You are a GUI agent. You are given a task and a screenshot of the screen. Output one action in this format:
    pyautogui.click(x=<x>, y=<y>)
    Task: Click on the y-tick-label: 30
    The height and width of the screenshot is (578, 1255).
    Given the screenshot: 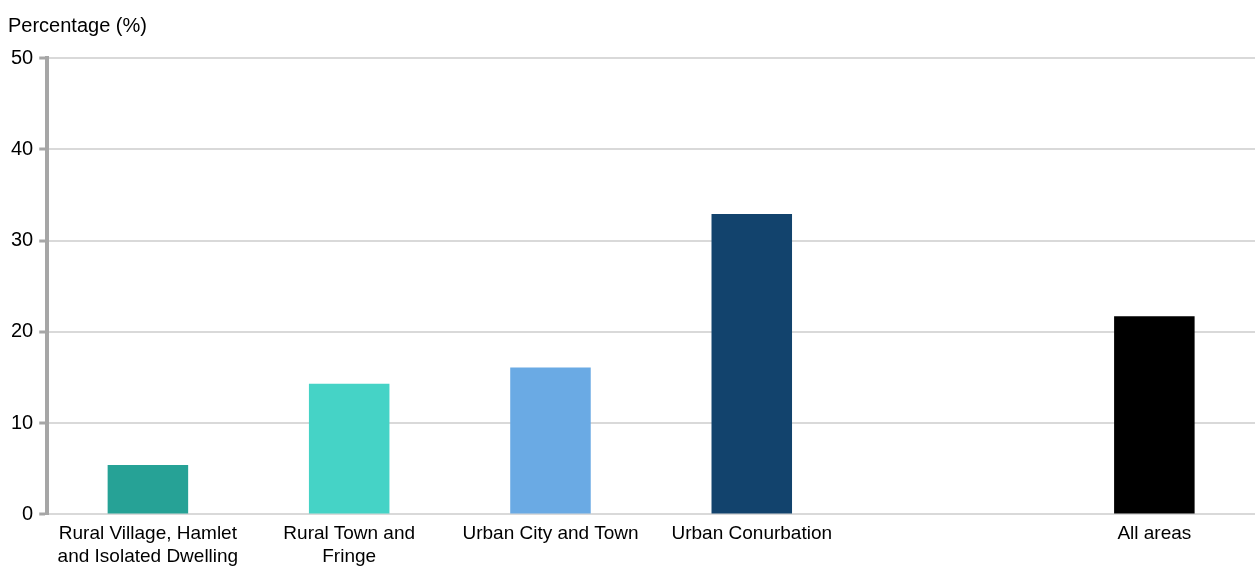 What is the action you would take?
    pyautogui.click(x=22, y=239)
    